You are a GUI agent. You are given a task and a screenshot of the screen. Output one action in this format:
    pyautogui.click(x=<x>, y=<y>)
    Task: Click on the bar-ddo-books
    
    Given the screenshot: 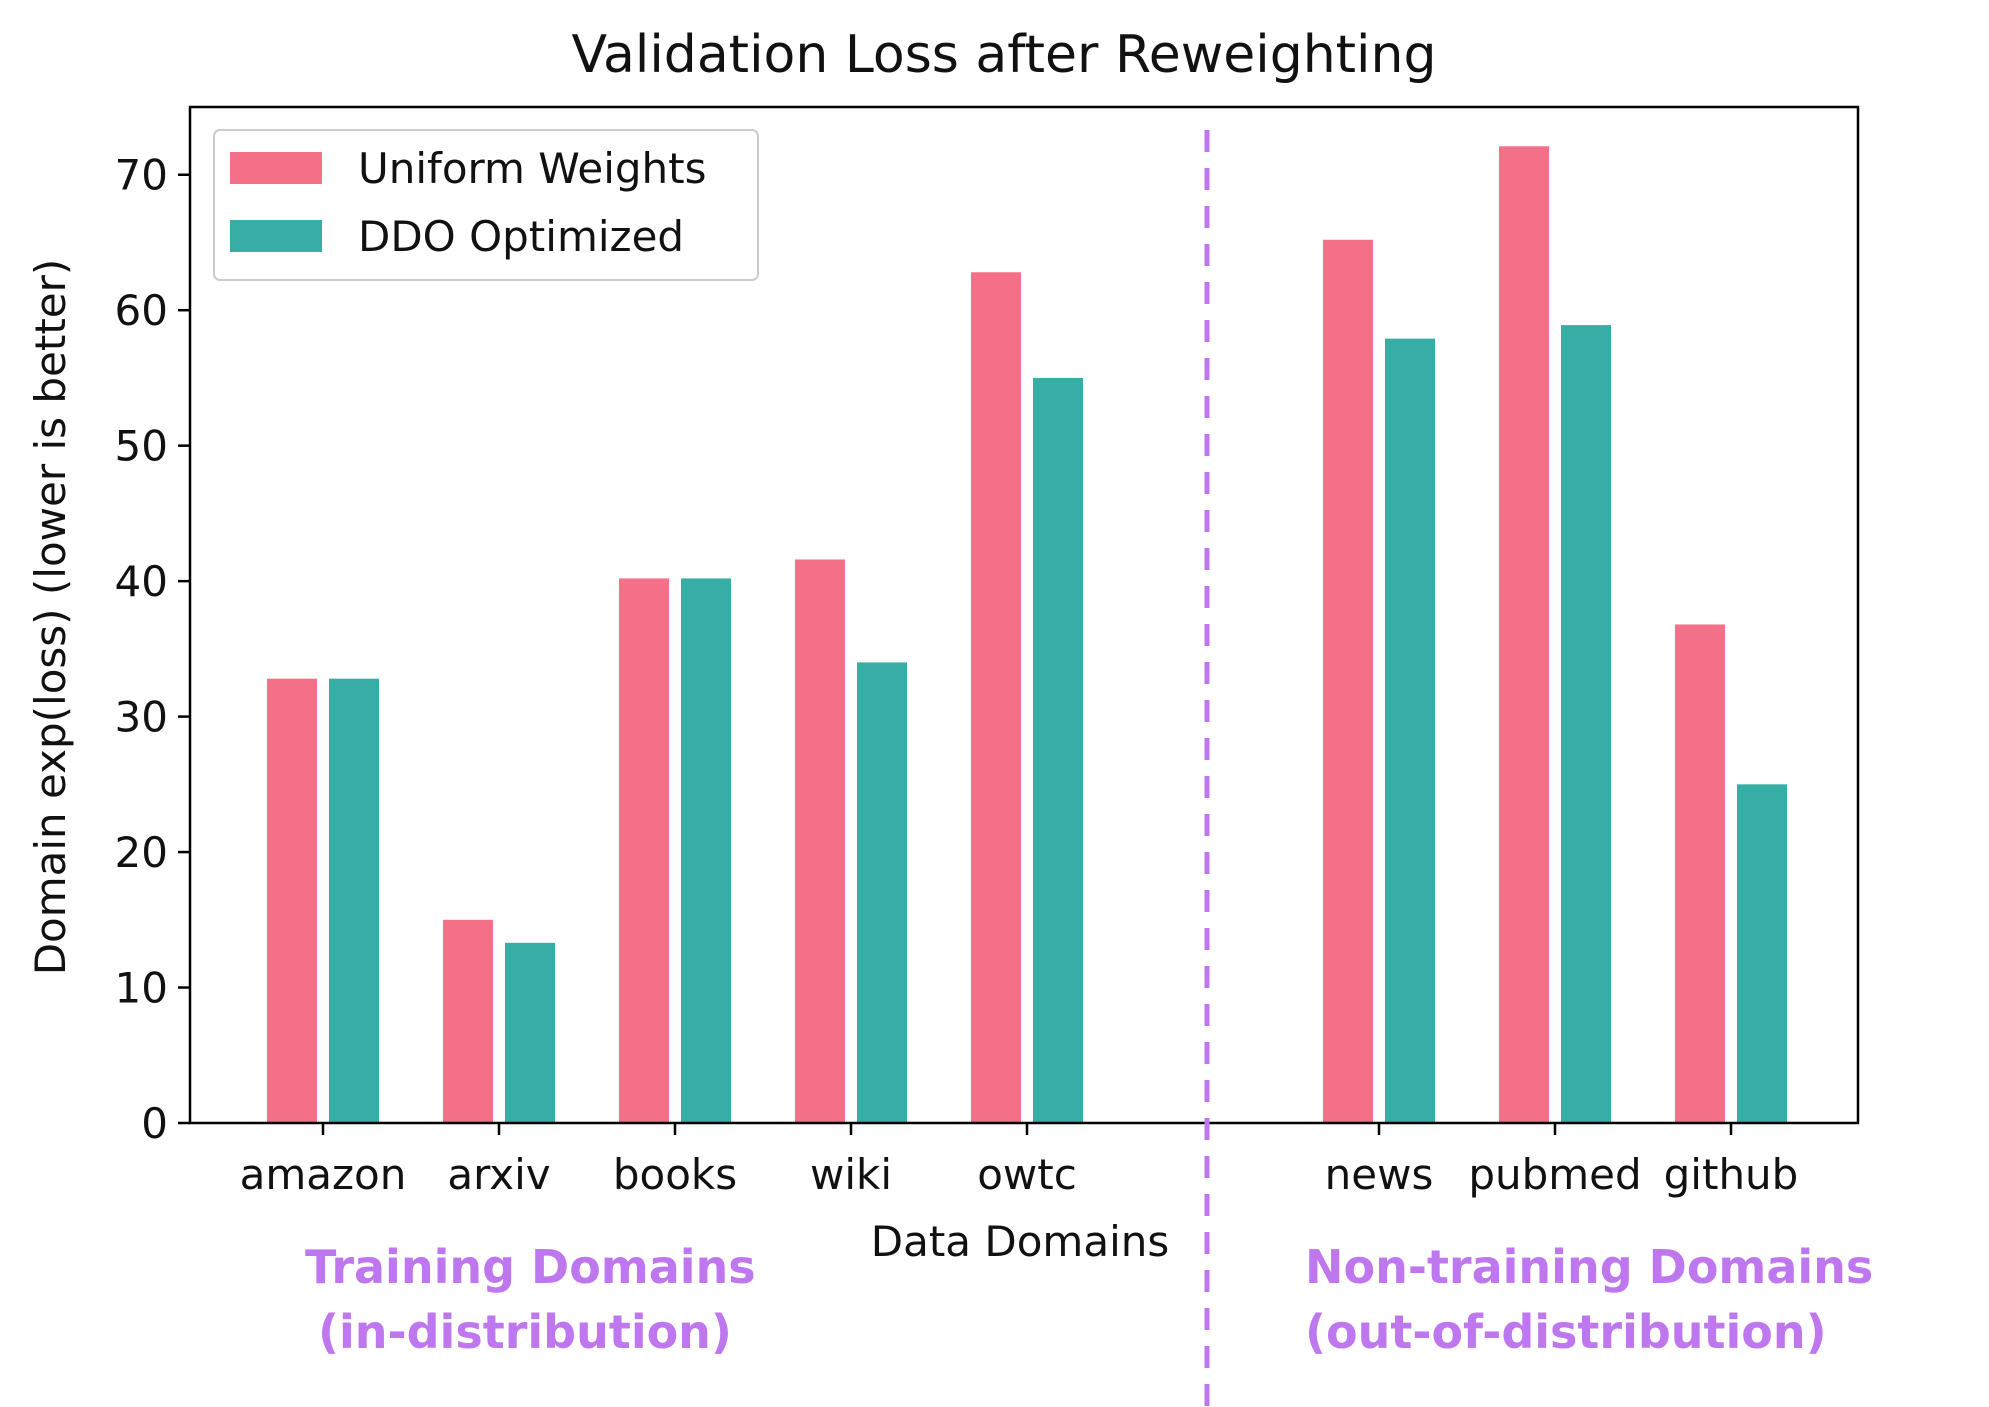 What is the action you would take?
    pyautogui.click(x=706, y=850)
    